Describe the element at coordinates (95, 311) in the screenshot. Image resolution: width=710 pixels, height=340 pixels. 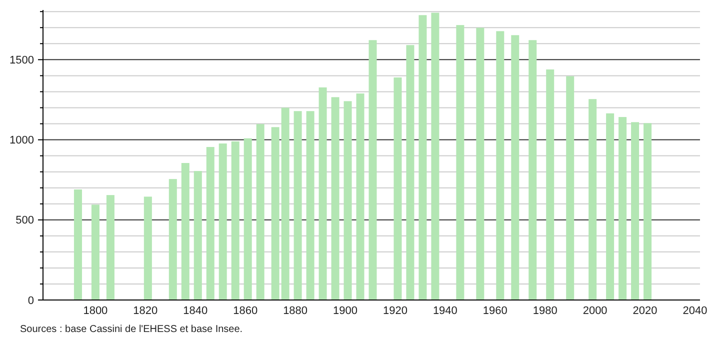
I see `x-tick-label: 1800` at that location.